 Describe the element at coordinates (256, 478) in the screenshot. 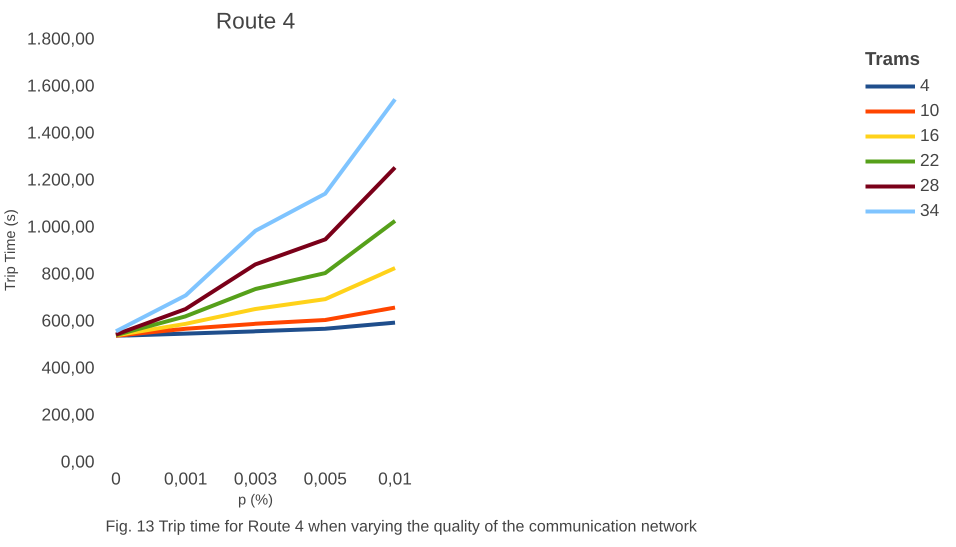

I see `x-tick-label: 0,003` at that location.